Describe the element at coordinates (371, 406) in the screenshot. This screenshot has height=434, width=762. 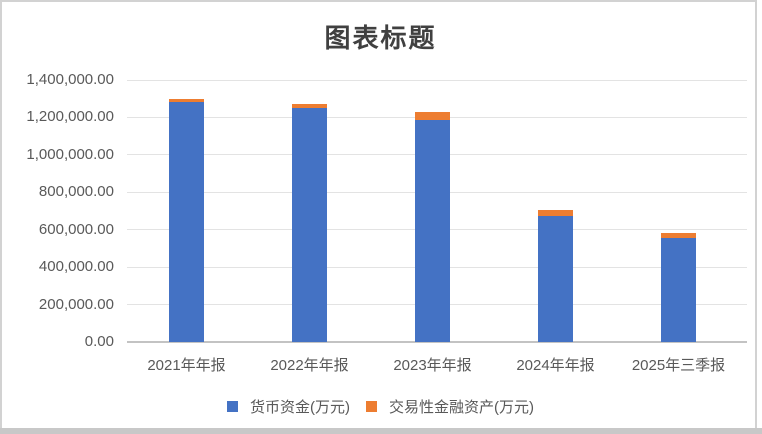
I see `legend-swatch-orange-icon` at that location.